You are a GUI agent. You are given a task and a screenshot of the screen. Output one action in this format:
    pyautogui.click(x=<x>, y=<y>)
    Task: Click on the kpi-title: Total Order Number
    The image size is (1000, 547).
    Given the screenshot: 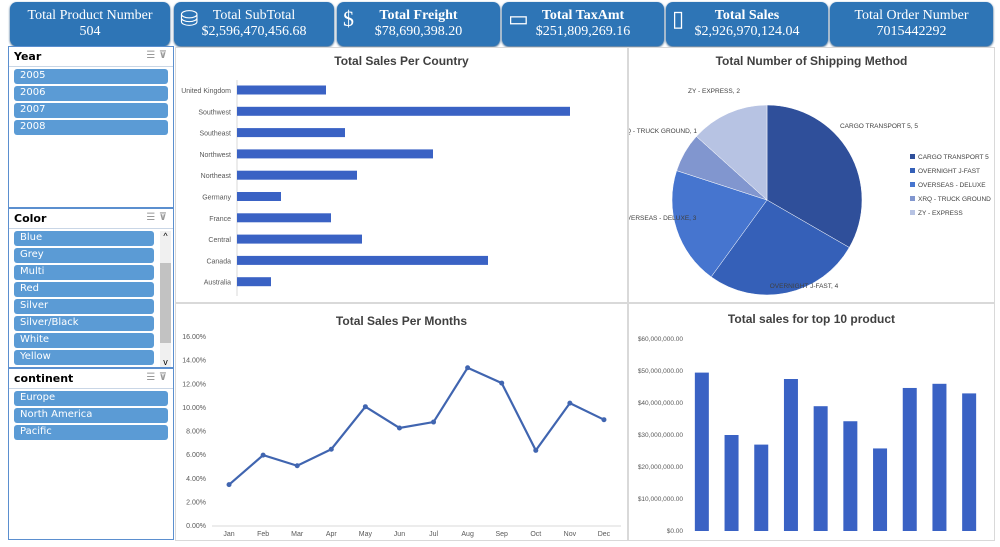 What is the action you would take?
    pyautogui.click(x=911, y=15)
    